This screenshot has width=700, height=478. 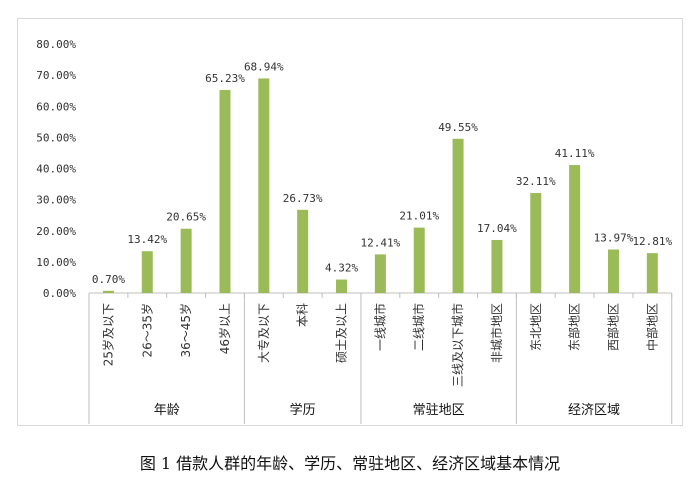 I want to click on category-label: 大专及以下, so click(x=263, y=333).